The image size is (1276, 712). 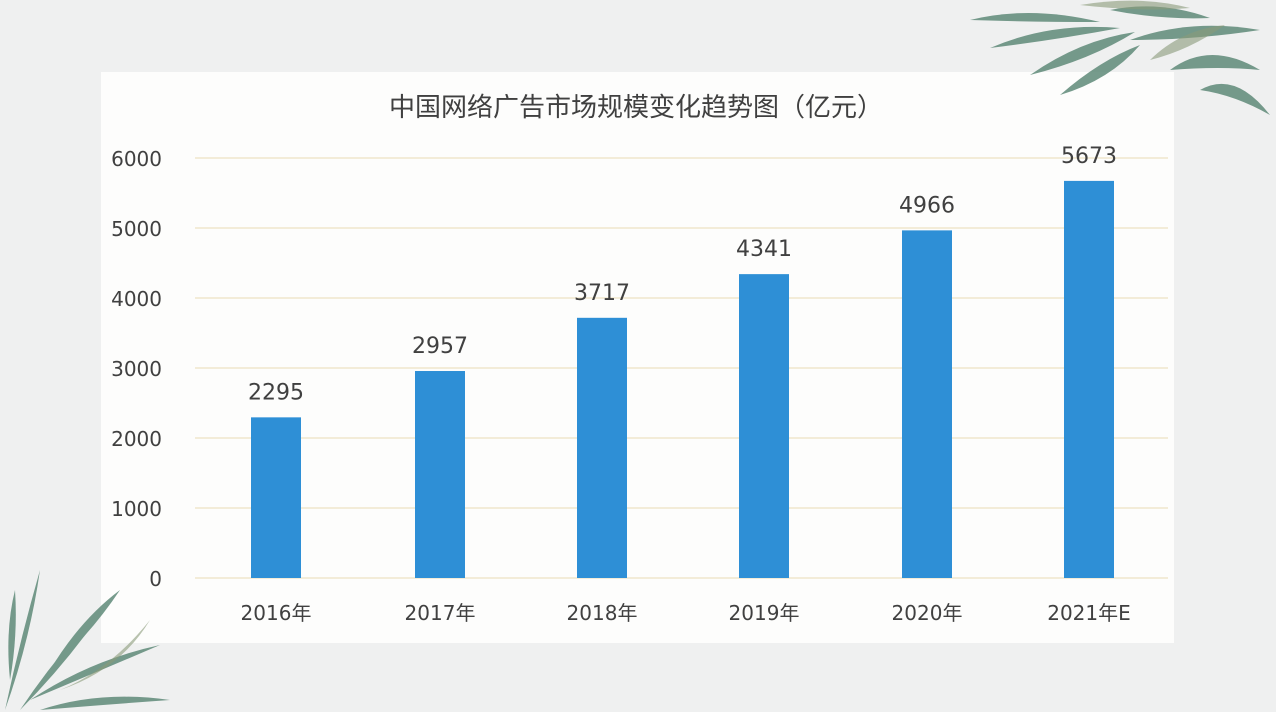 I want to click on data-label: 2295, so click(x=276, y=392).